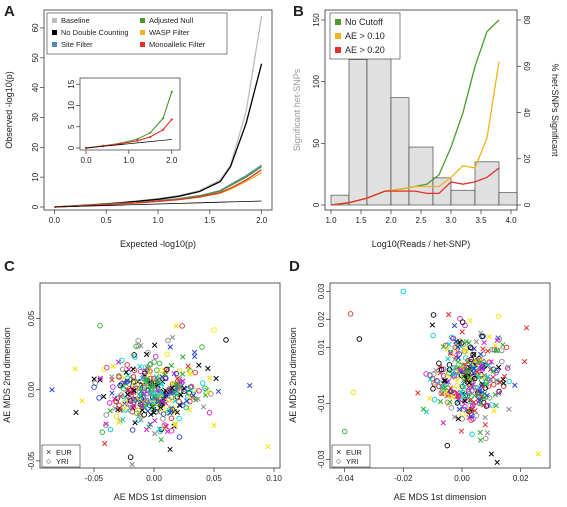 This screenshot has height=507, width=567. What do you see at coordinates (364, 22) in the screenshot?
I see `legend-label-no-cutoff: No Cutoff` at bounding box center [364, 22].